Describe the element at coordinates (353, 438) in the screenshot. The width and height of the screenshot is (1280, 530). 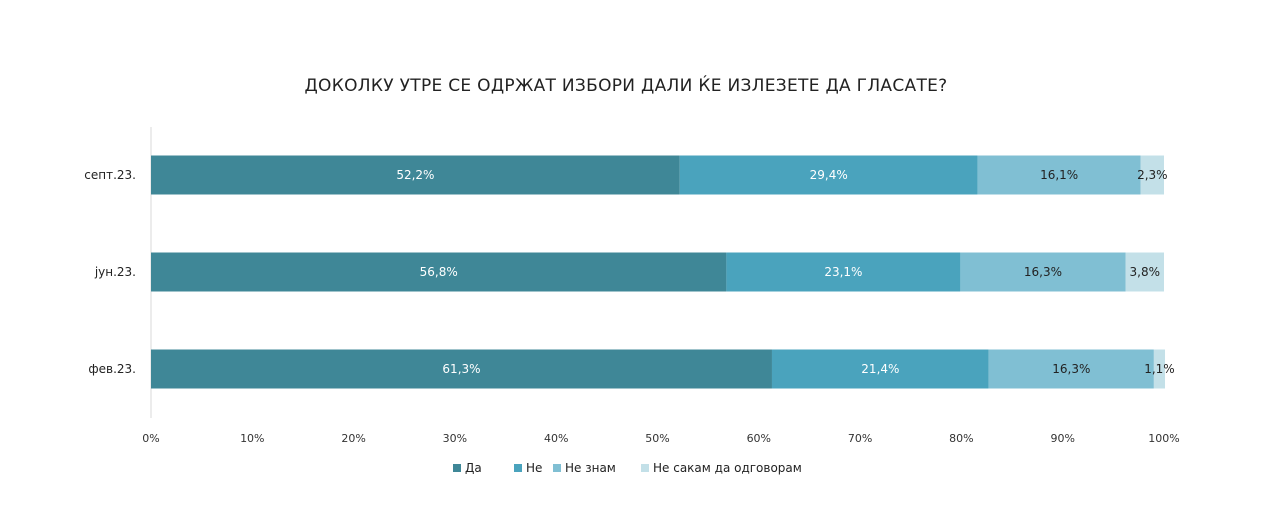
I see `x-tick-label: 20%` at that location.